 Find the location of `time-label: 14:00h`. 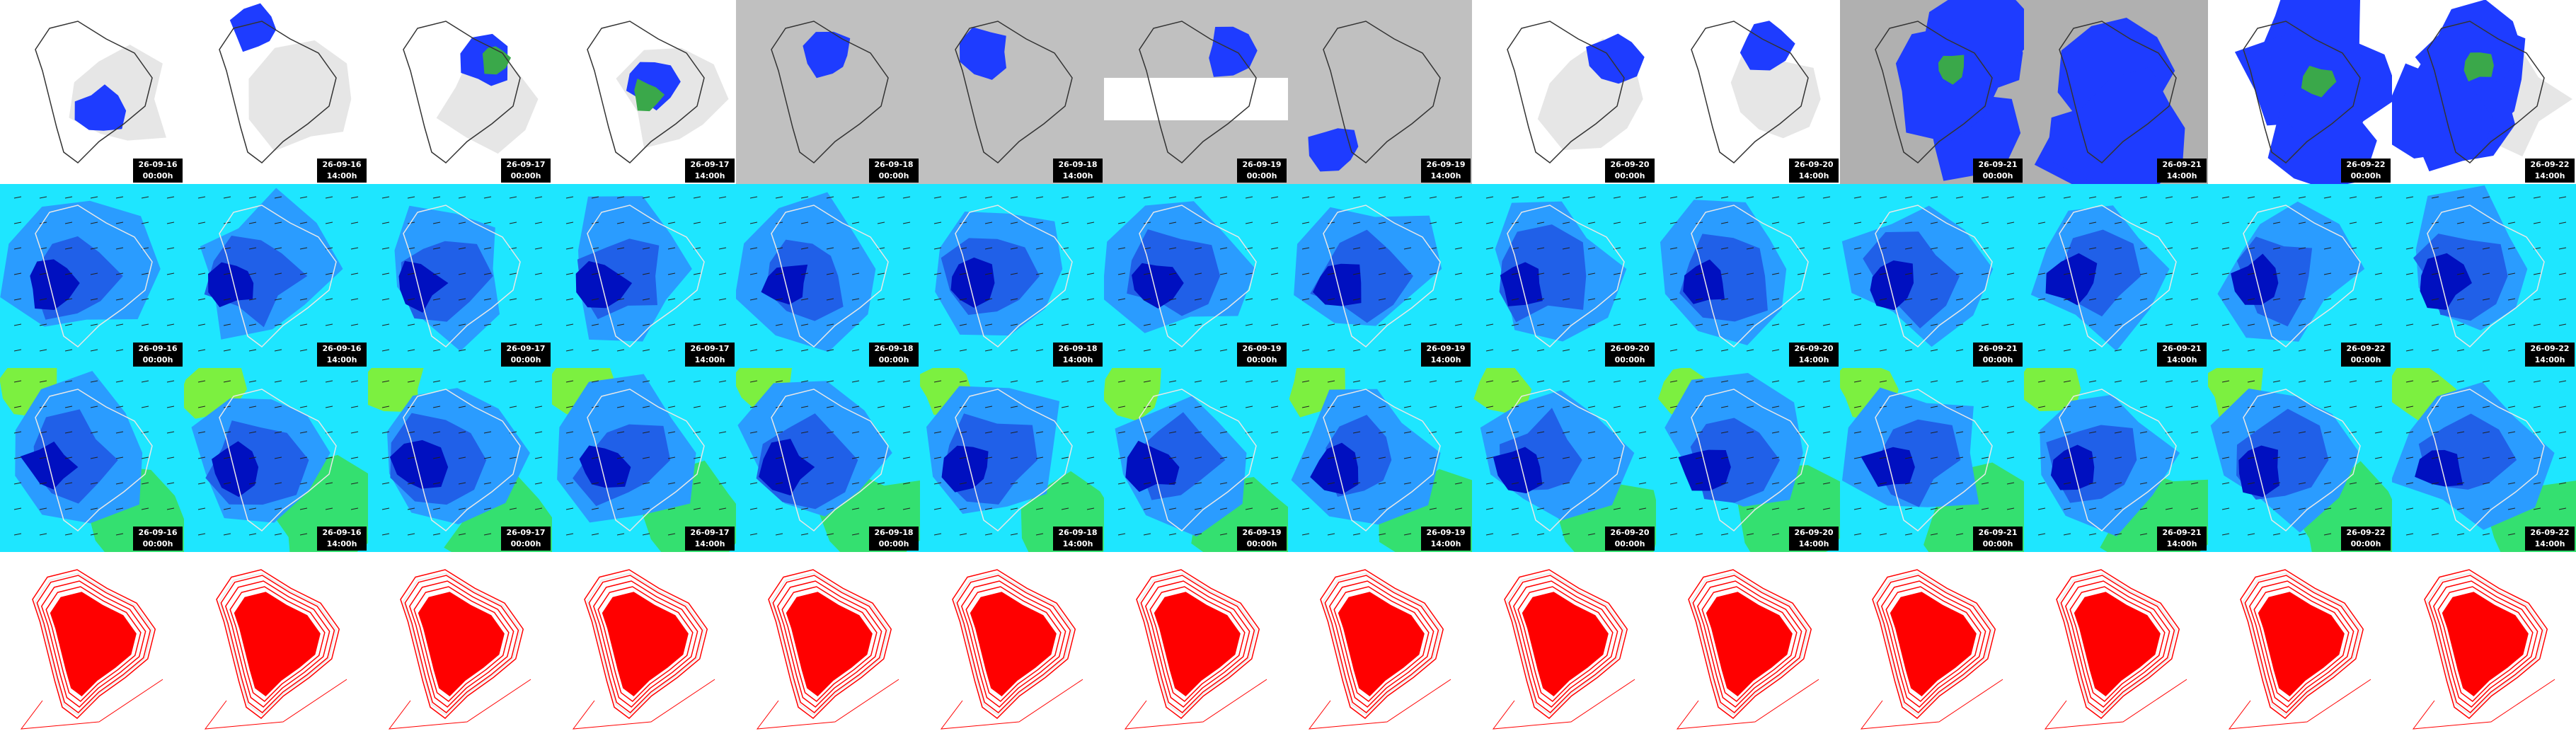

time-label: 14:00h is located at coordinates (2550, 176).